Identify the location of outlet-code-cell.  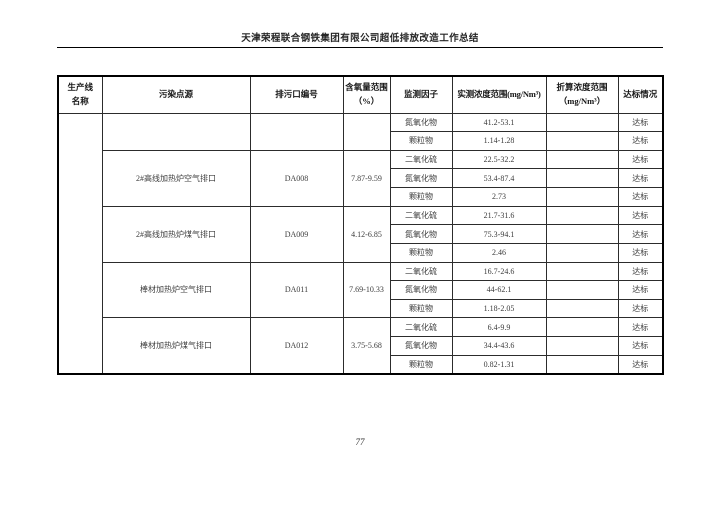
(296, 131).